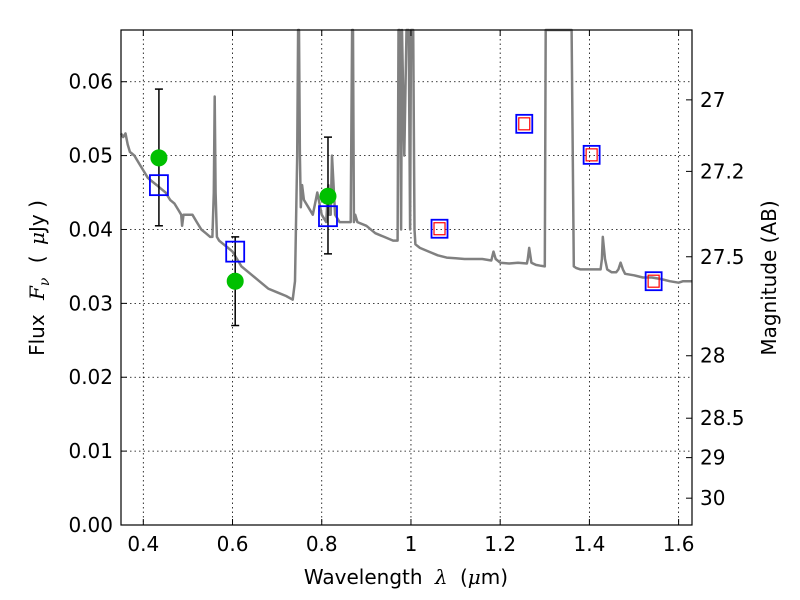  Describe the element at coordinates (715, 299) in the screenshot. I see `y2-ticks: 27 27.2 27.5 28 28.5 29 30` at that location.